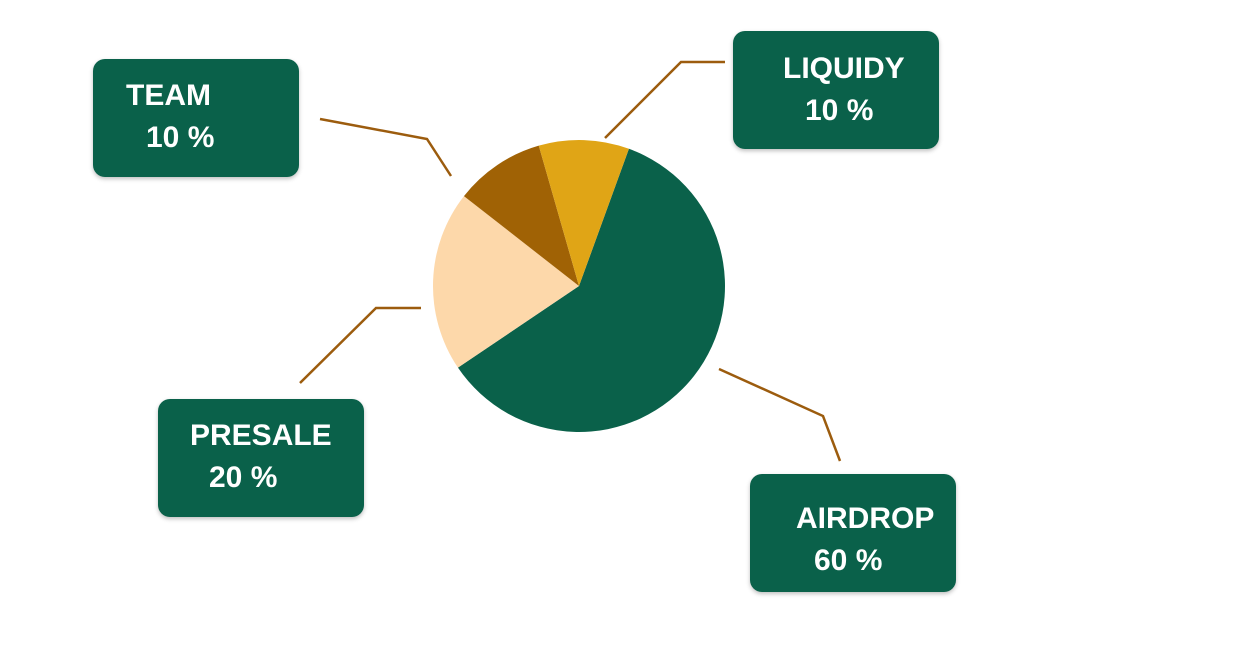  Describe the element at coordinates (261, 435) in the screenshot. I see `label-presale-name: PRESALE` at that location.